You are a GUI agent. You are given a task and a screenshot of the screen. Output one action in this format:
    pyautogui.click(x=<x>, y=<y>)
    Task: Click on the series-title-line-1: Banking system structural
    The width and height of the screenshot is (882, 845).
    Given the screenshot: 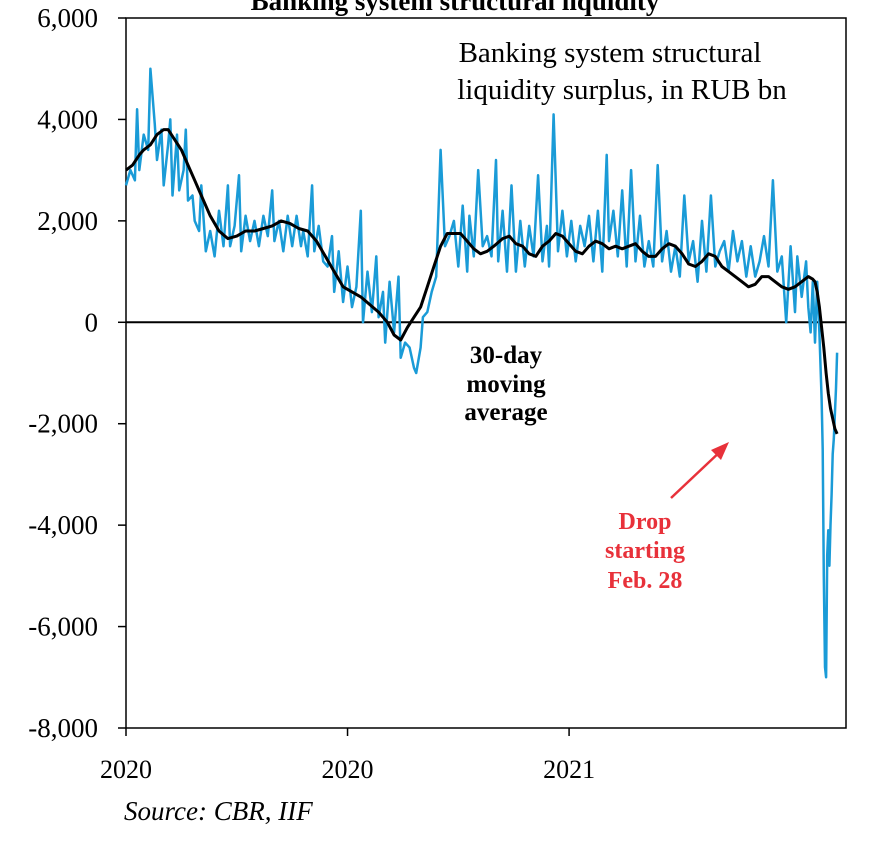 What is the action you would take?
    pyautogui.click(x=610, y=53)
    